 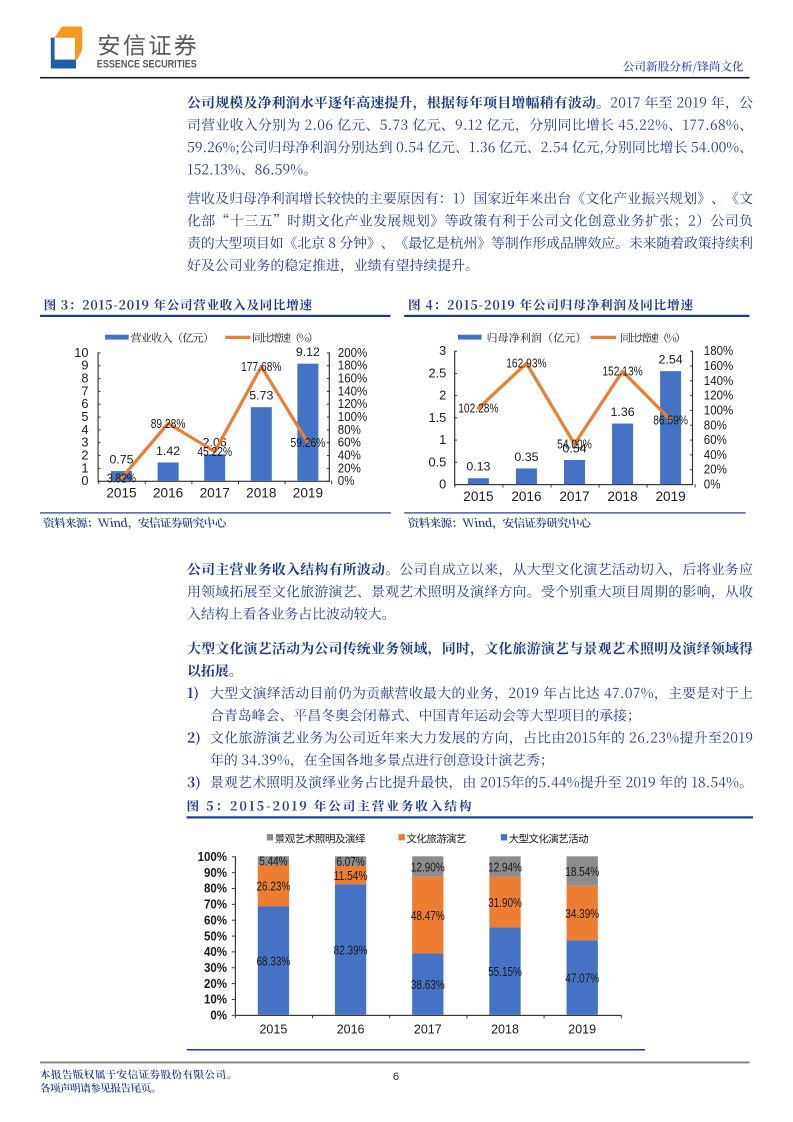 I want to click on svg-text: 55.15%, so click(x=505, y=971).